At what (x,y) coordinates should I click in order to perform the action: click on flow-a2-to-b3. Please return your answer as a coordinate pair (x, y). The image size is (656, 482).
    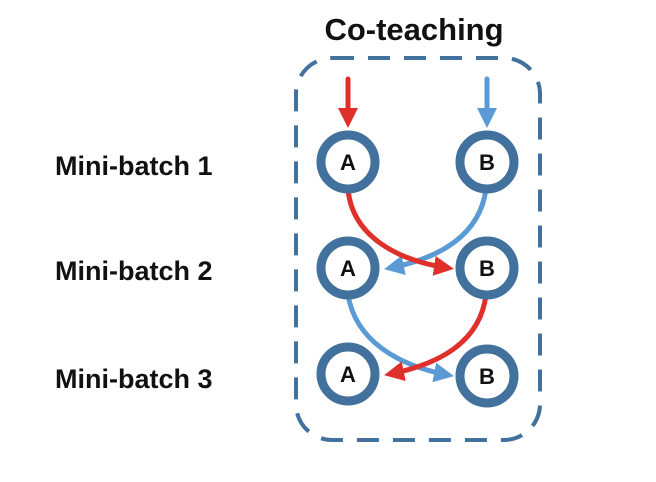
    Looking at the image, I should click on (399, 337).